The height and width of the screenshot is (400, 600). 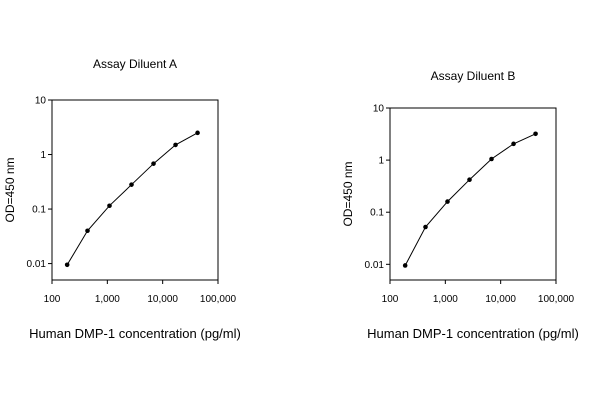 What do you see at coordinates (43, 155) in the screenshot?
I see `chart-a-ytick-label: 1` at bounding box center [43, 155].